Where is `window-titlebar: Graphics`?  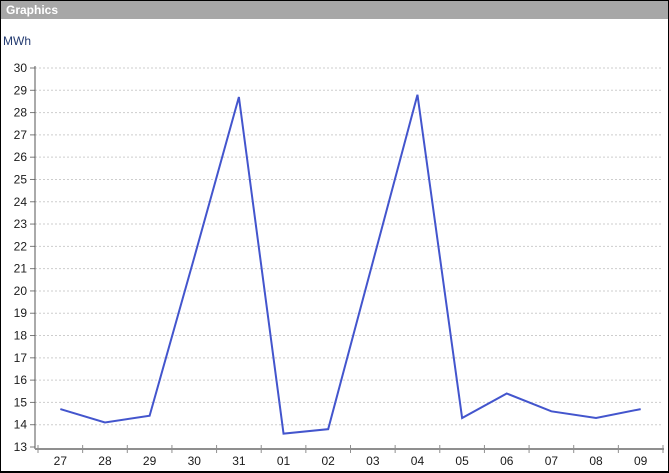 window-titlebar: Graphics is located at coordinates (334, 10).